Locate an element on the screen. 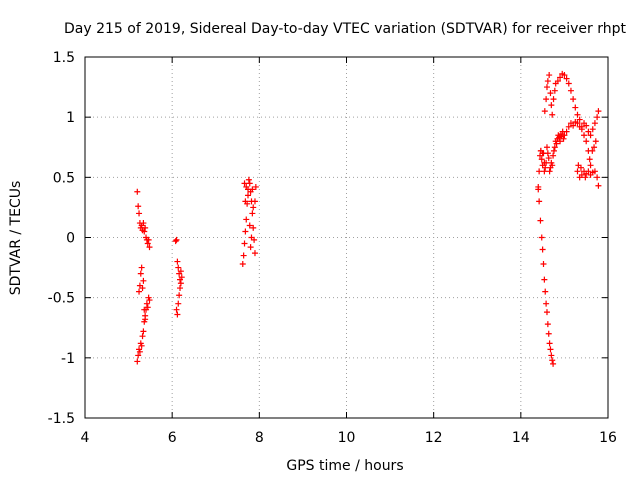 This screenshot has height=480, width=640. x-tick-label: 14 is located at coordinates (521, 438).